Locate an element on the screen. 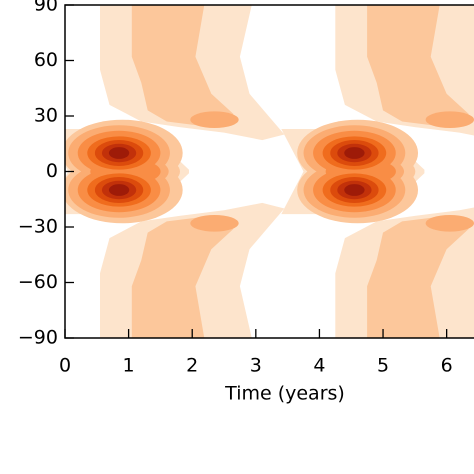  x-tick-label: 2 is located at coordinates (192, 366).